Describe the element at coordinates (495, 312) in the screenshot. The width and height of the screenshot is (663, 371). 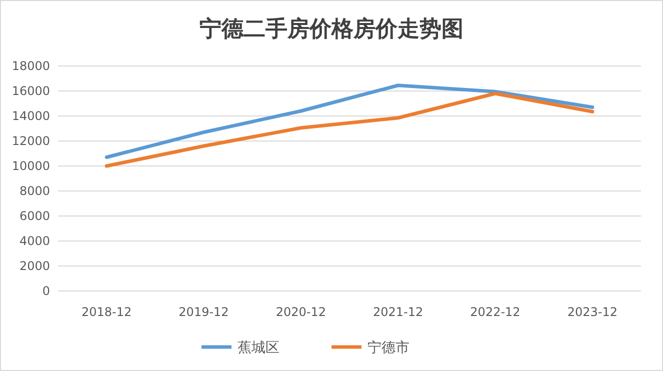
I see `x-tick-label: 2022-12` at that location.